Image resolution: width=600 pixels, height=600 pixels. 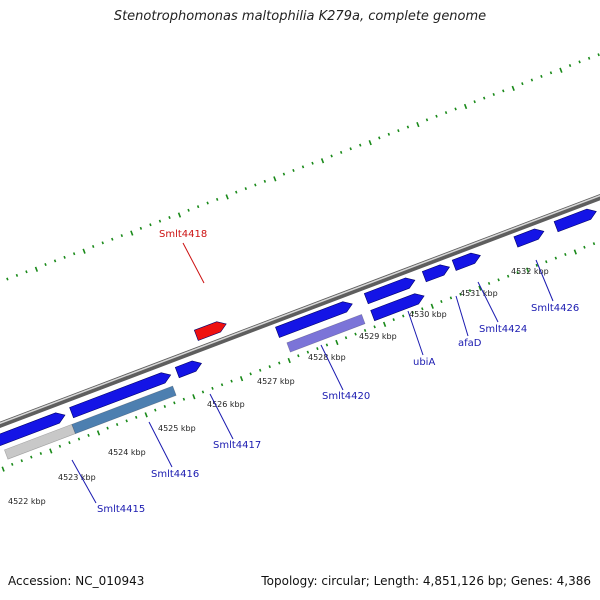 I want to click on gene-label: Smlt4418, so click(x=183, y=234).